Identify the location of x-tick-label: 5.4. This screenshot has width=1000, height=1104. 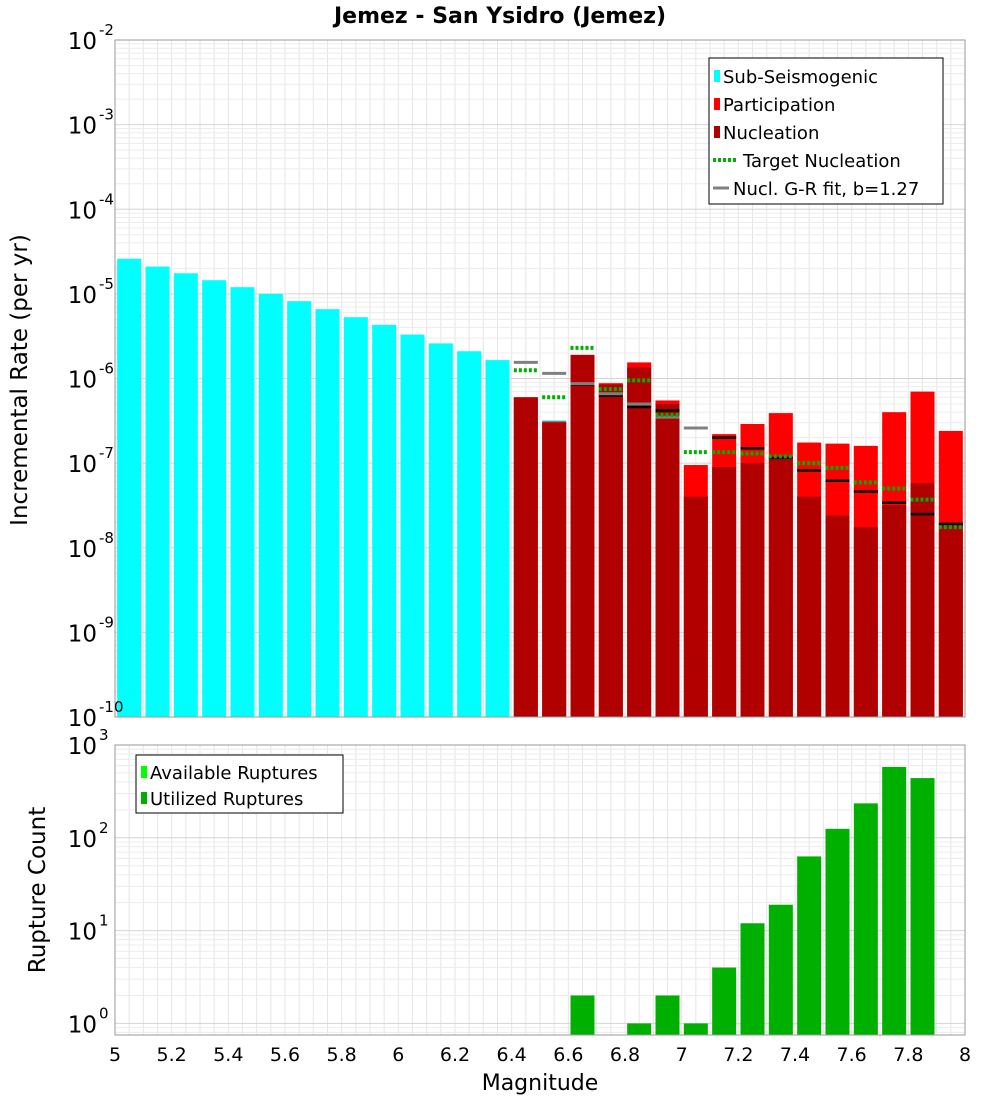
(228, 1055).